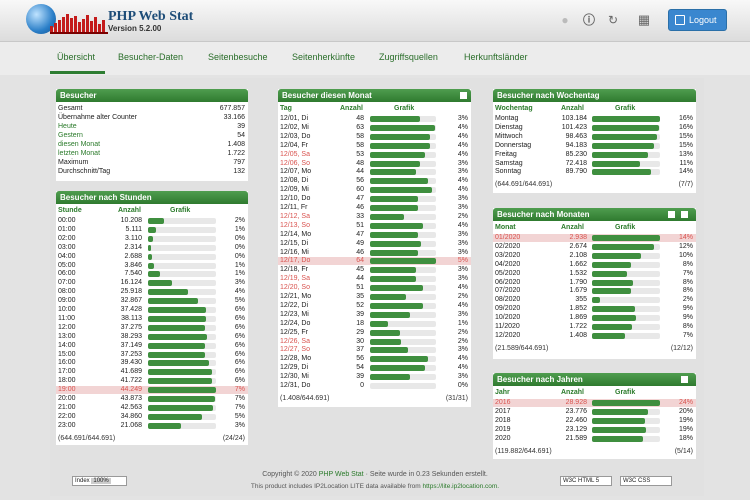  What do you see at coordinates (360, 359) in the screenshot?
I see `row-count: 56` at bounding box center [360, 359].